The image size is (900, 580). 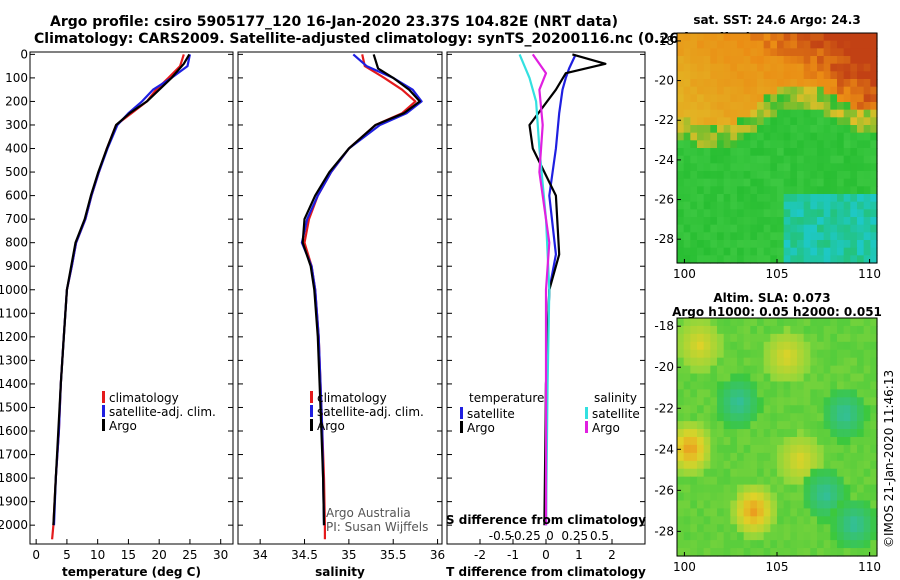 I want to click on depth-tick-label: 200, so click(x=16, y=101).